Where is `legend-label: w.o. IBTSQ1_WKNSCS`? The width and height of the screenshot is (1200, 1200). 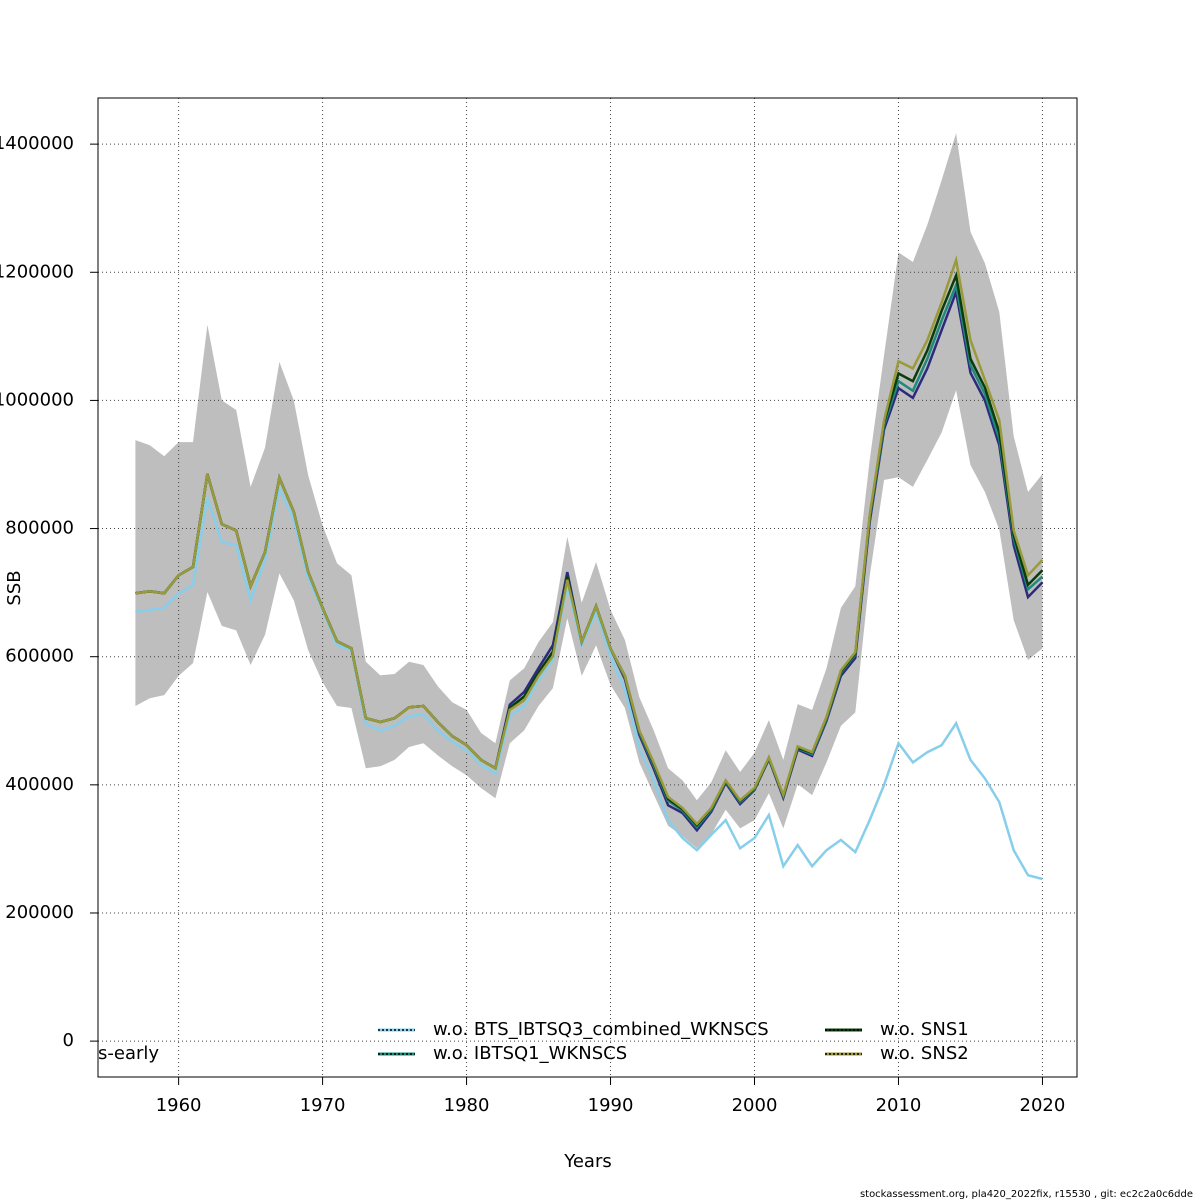 legend-label: w.o. IBTSQ1_WKNSCS is located at coordinates (530, 1053).